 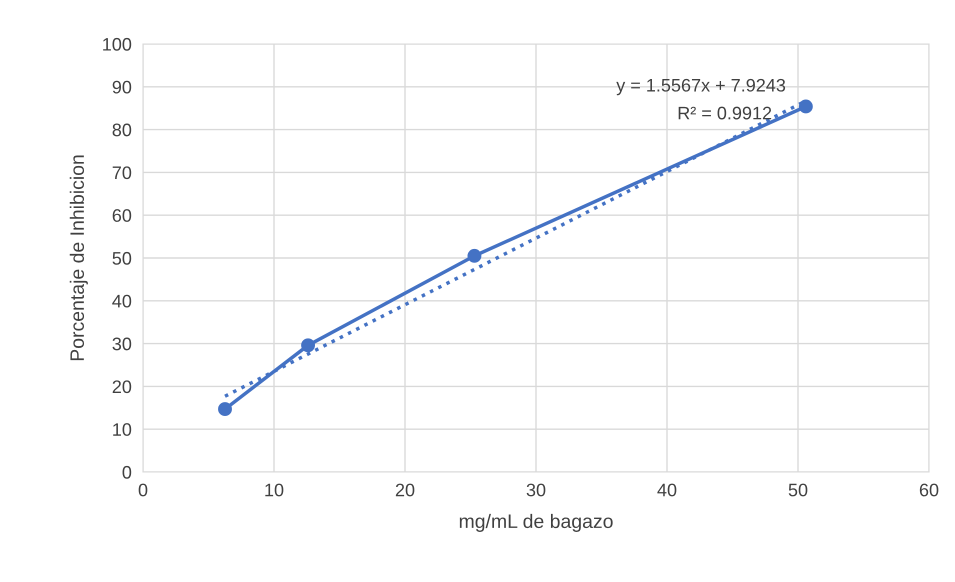 I want to click on y-tick-label: 60, so click(x=122, y=215).